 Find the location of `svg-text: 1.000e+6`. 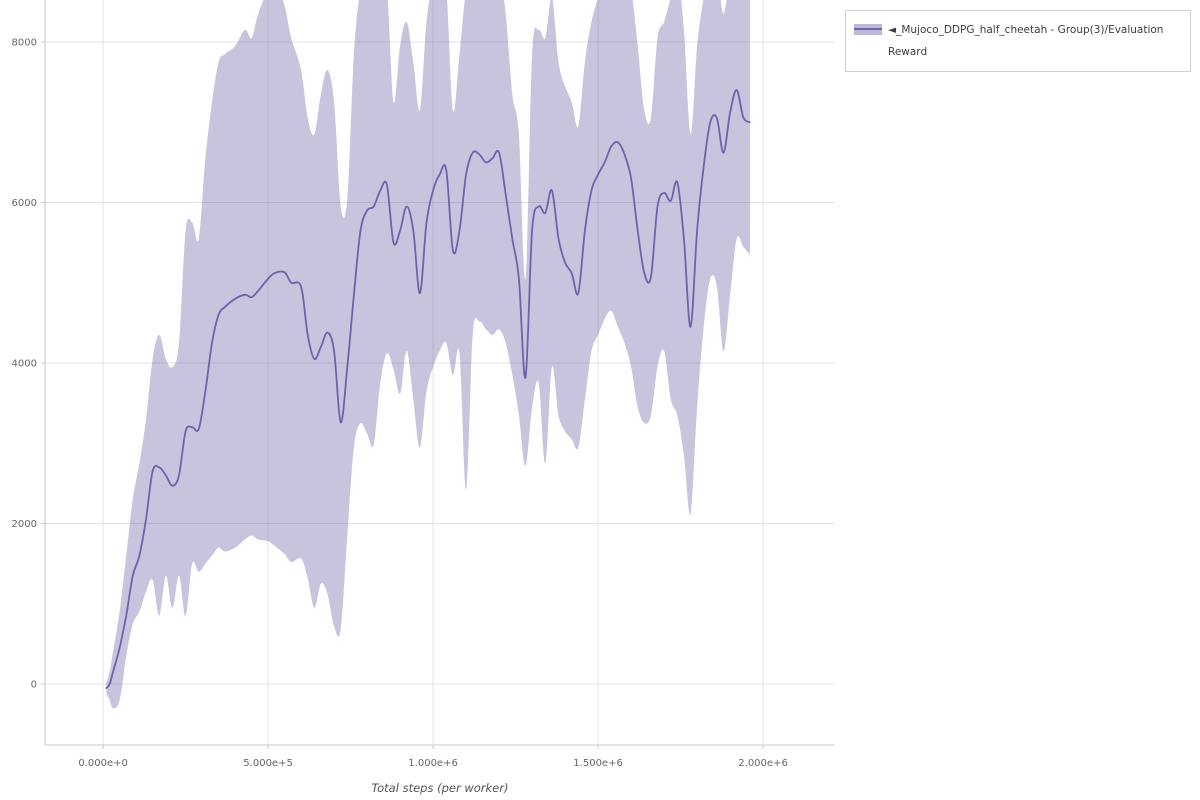

svg-text: 1.000e+6 is located at coordinates (433, 763).